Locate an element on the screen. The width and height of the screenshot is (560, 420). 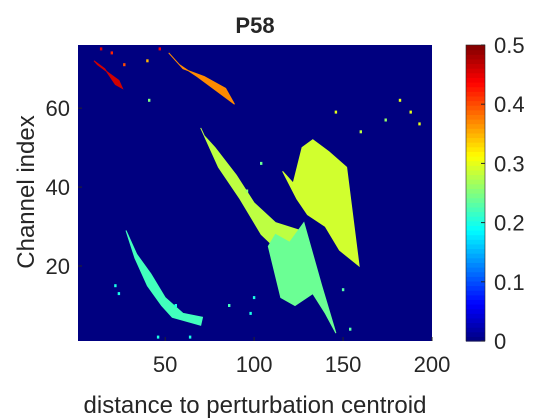
x-axis: 50 100 150 200 is located at coordinates (301, 357).